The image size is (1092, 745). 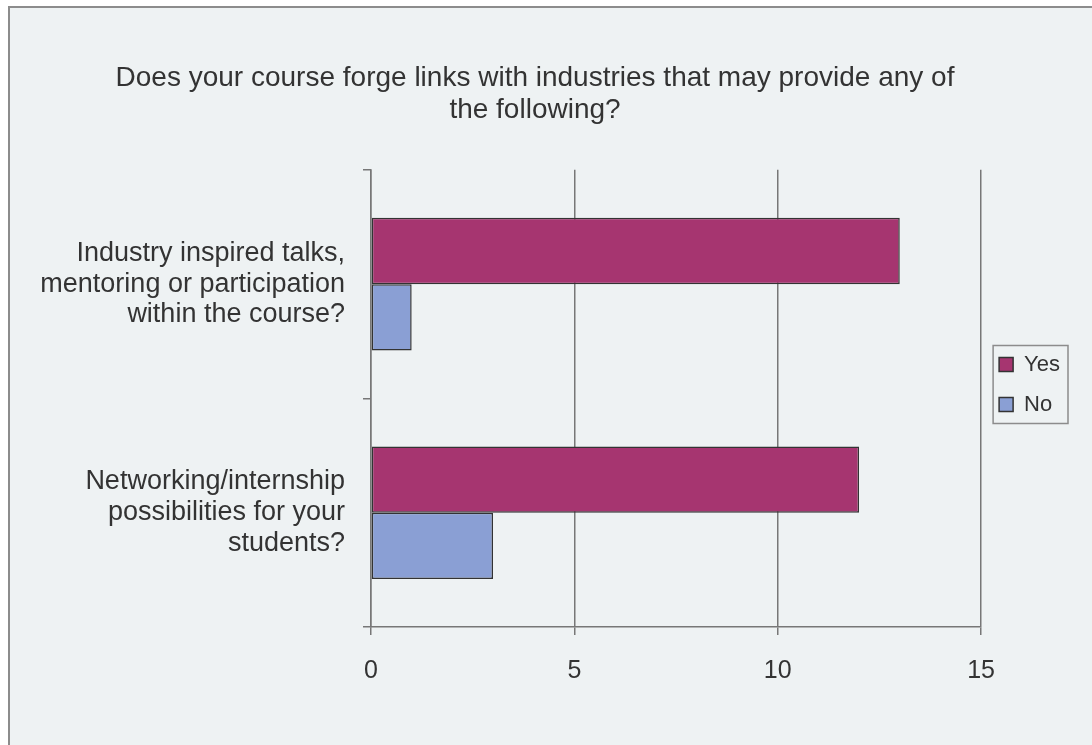 I want to click on chart-title: Does your course forge links with industries that may provide any of the following?, so click(x=535, y=92).